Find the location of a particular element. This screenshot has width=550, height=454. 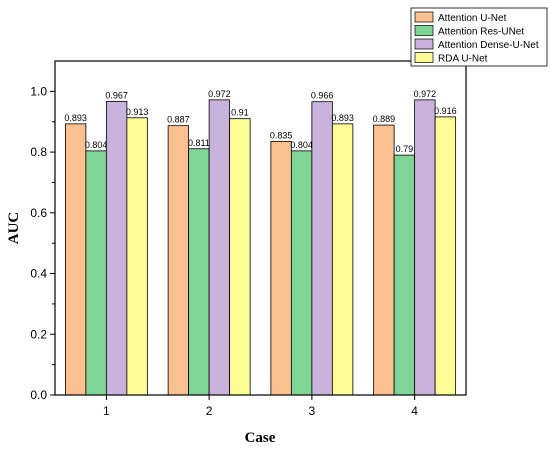

y-axis-title: AUC is located at coordinates (14, 228).